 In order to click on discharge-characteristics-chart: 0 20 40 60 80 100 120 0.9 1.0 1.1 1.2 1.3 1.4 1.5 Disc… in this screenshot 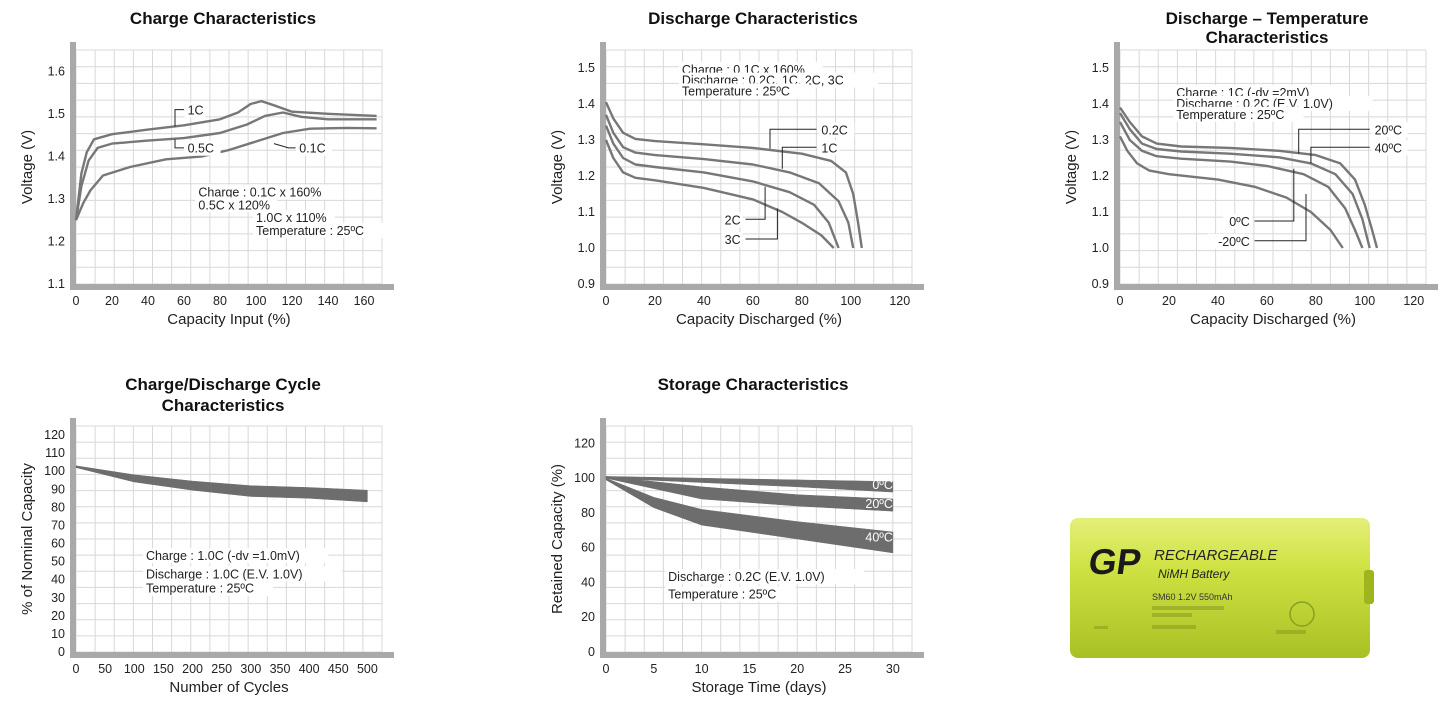, I will do `click(730, 170)`.